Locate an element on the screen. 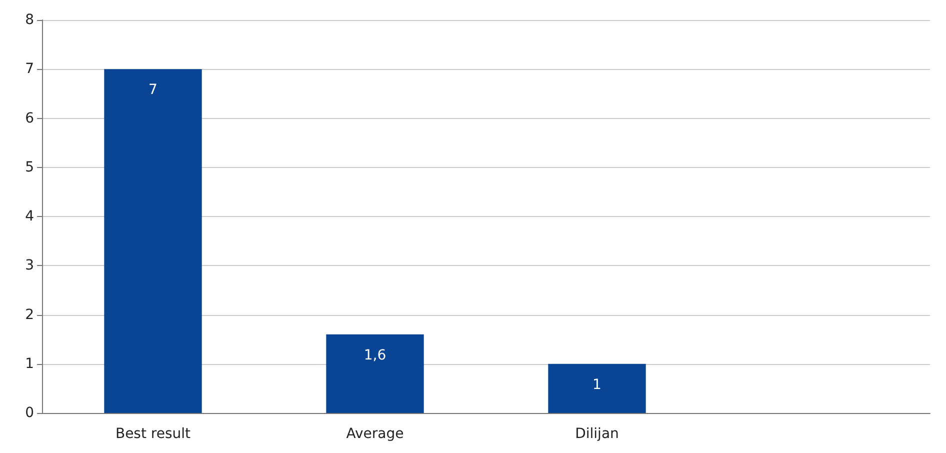 This screenshot has width=946, height=453. x-tick-label: Dilijan is located at coordinates (597, 434).